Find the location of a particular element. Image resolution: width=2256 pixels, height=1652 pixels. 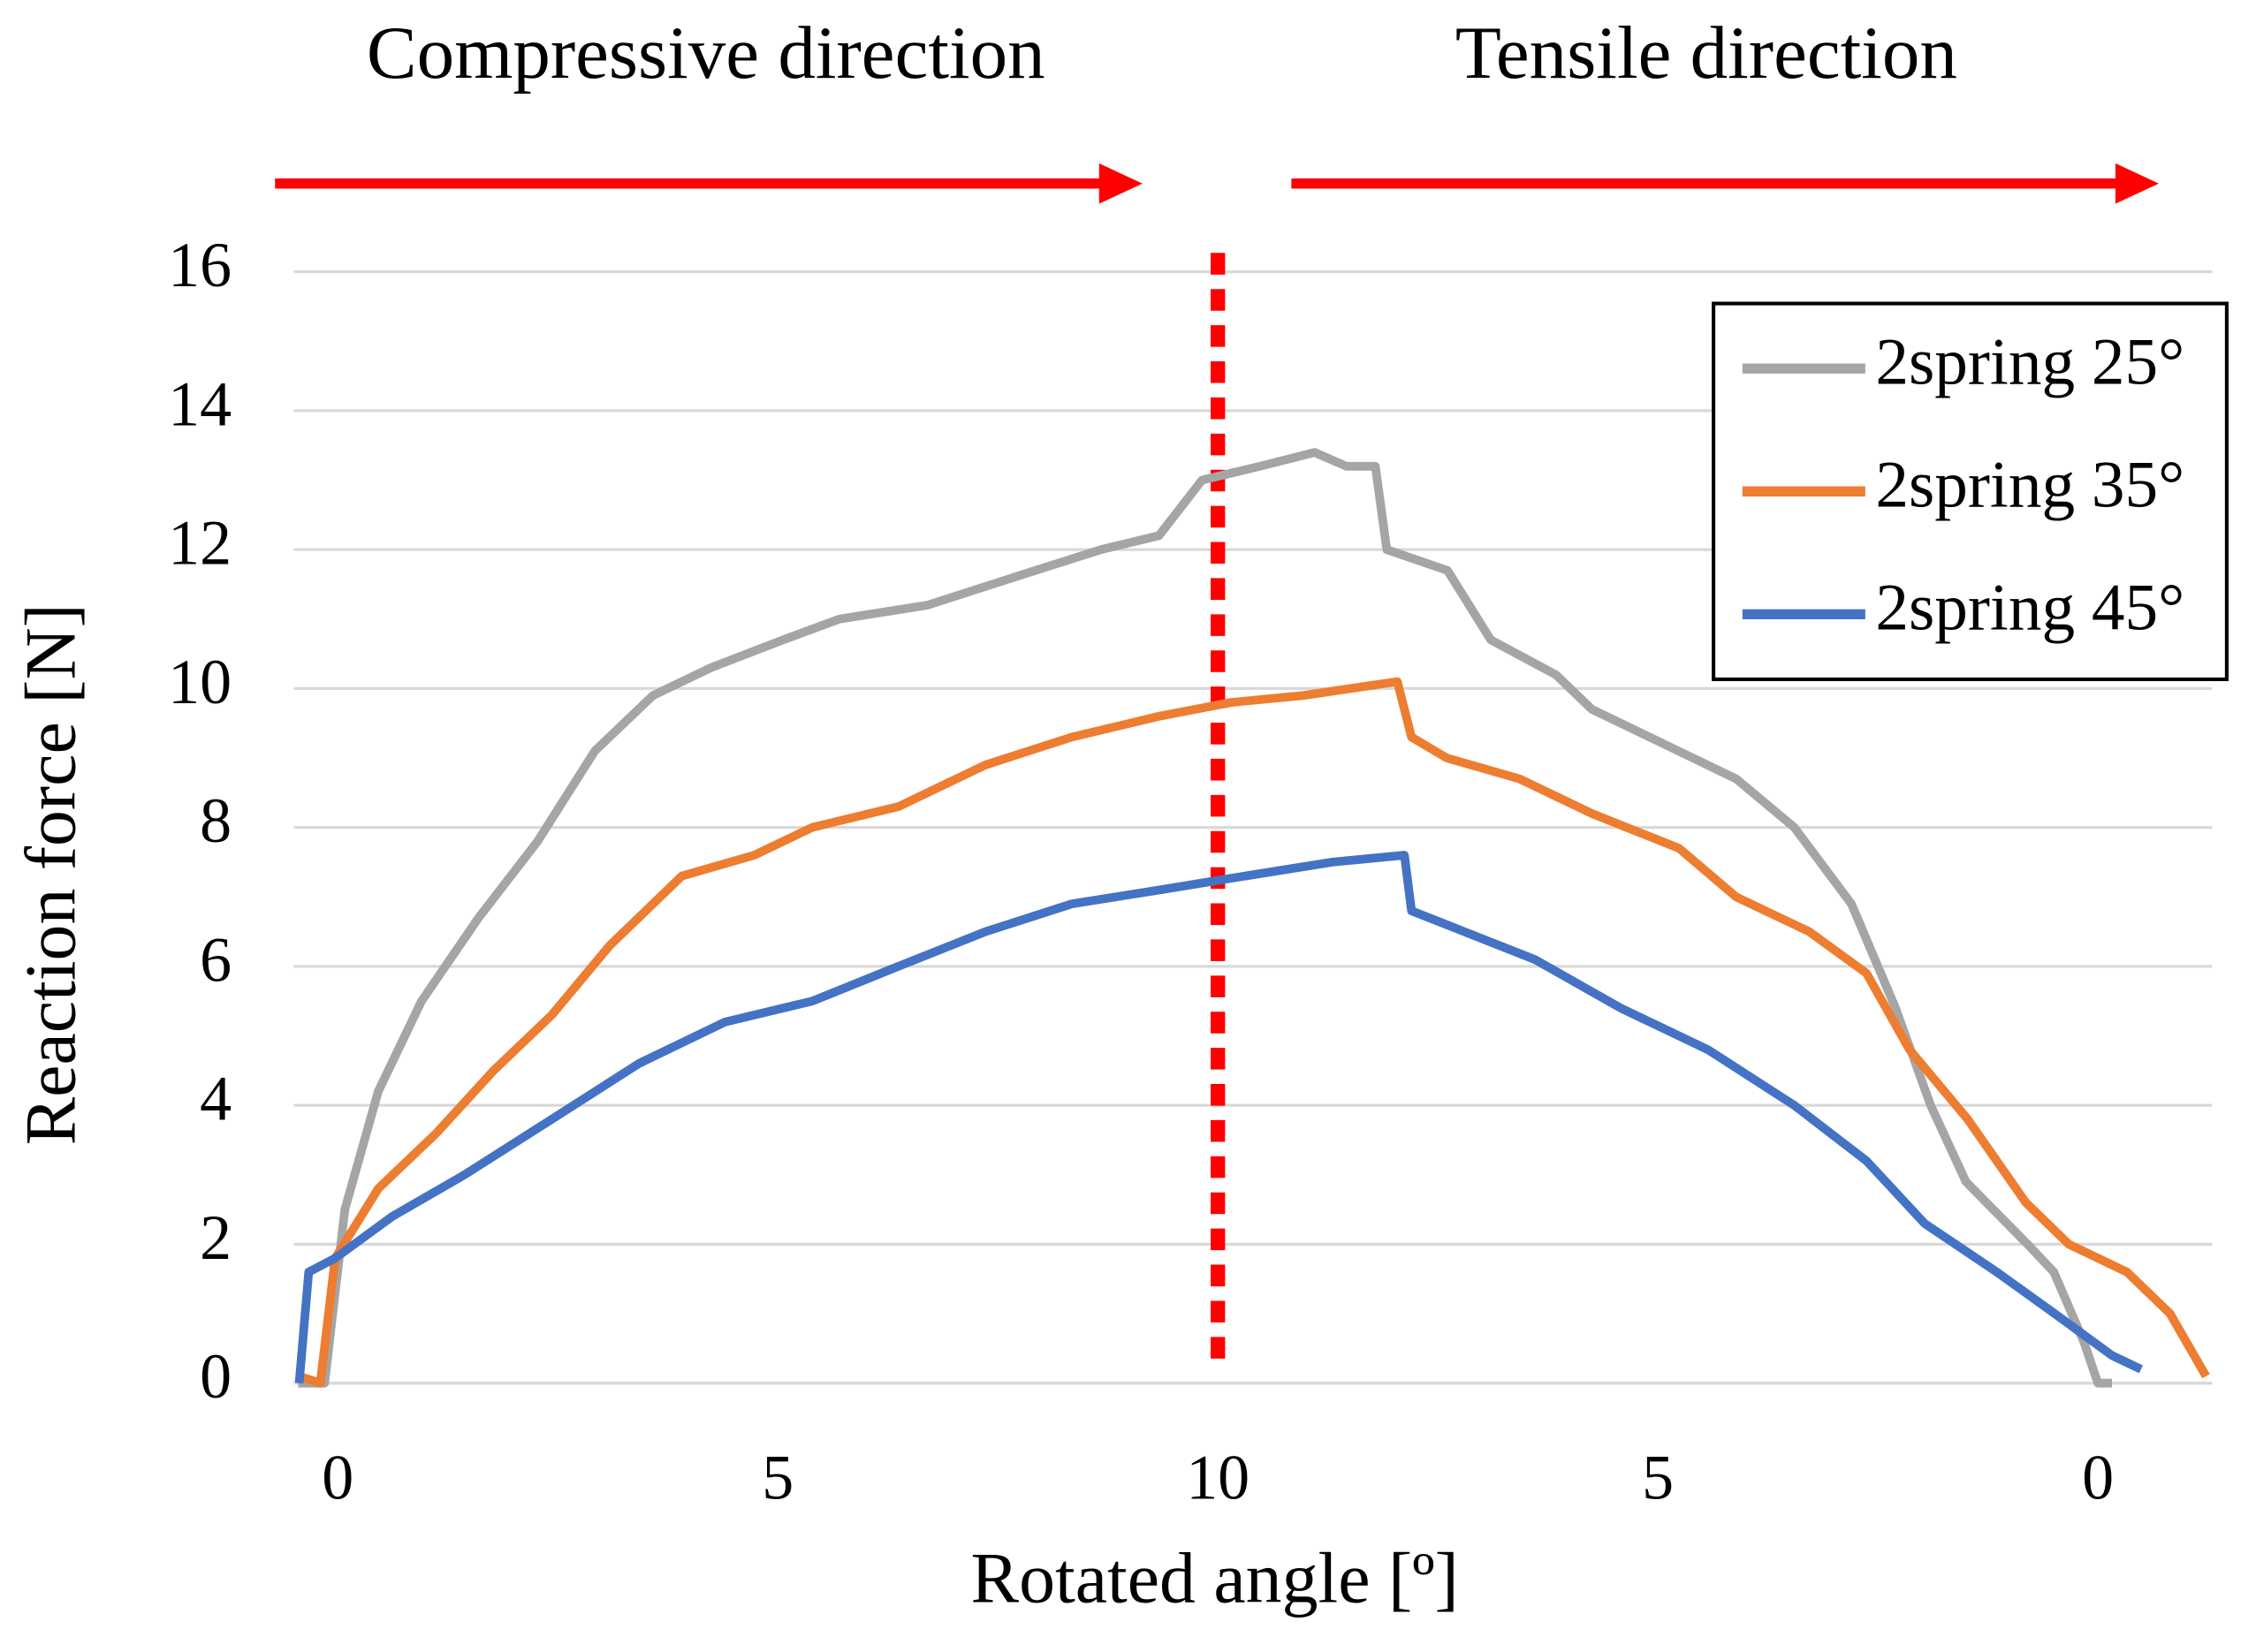

y-tick-label: 6 is located at coordinates (216, 959).